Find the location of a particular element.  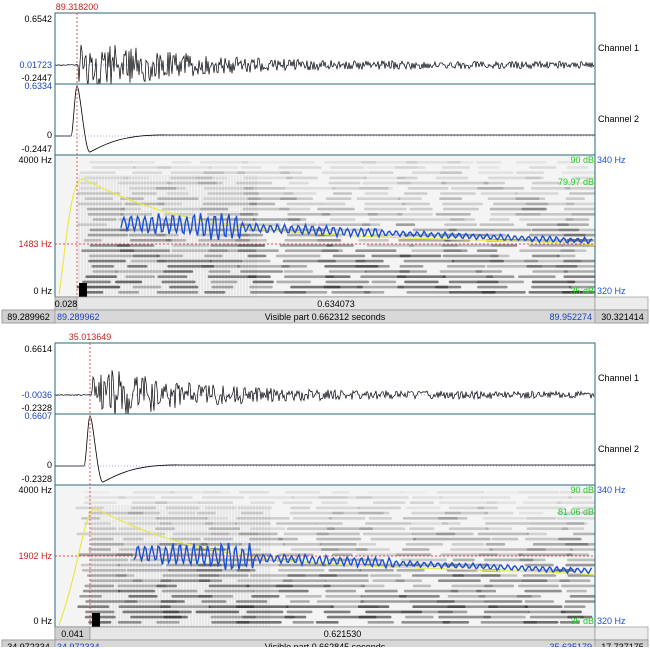

window-end-time: 30.321414 is located at coordinates (622, 317).